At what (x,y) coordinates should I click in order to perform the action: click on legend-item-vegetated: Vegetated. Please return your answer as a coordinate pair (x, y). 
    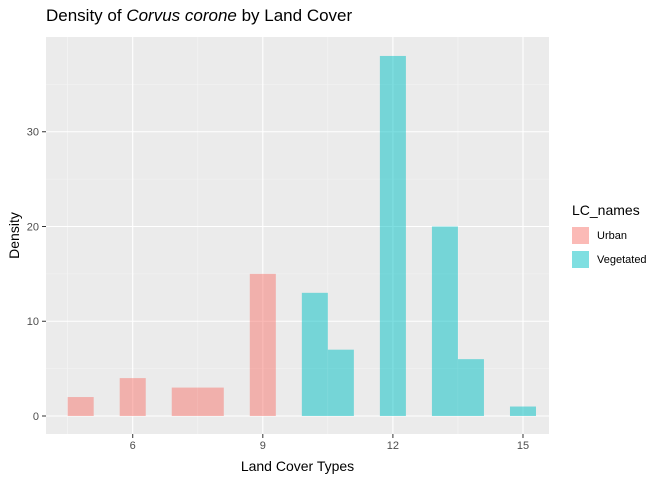
    Looking at the image, I should click on (609, 259).